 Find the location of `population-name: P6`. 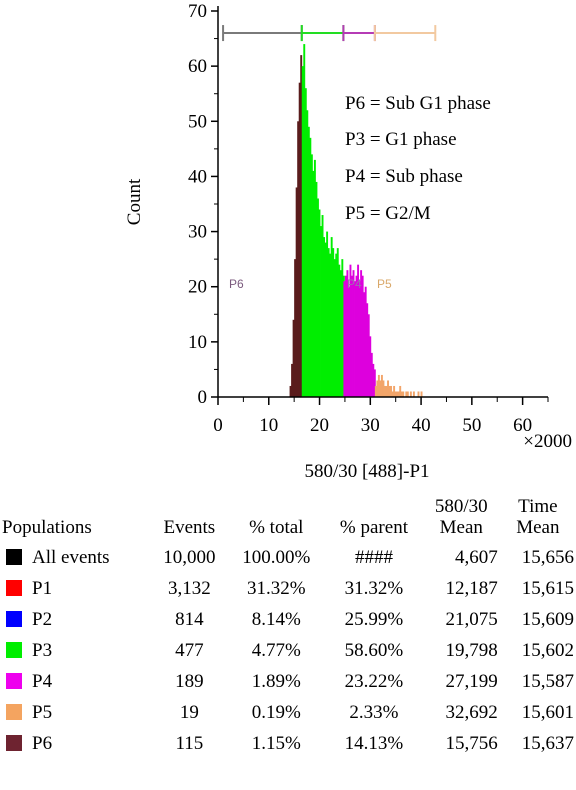

population-name: P6 is located at coordinates (42, 743).